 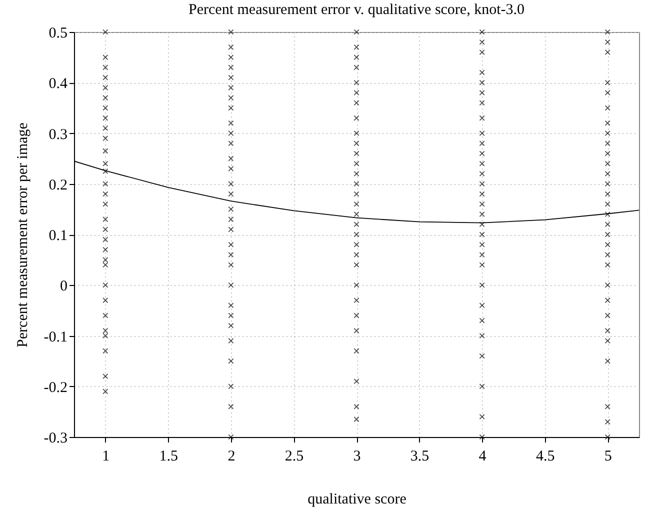 I want to click on y-tick-label: -0.3, so click(x=56, y=438).